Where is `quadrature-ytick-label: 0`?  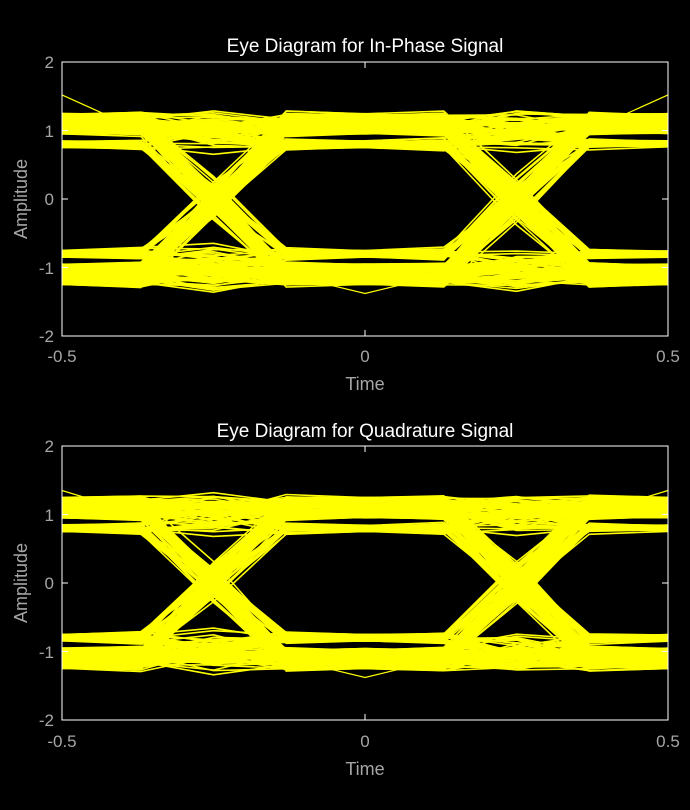
quadrature-ytick-label: 0 is located at coordinates (49, 583).